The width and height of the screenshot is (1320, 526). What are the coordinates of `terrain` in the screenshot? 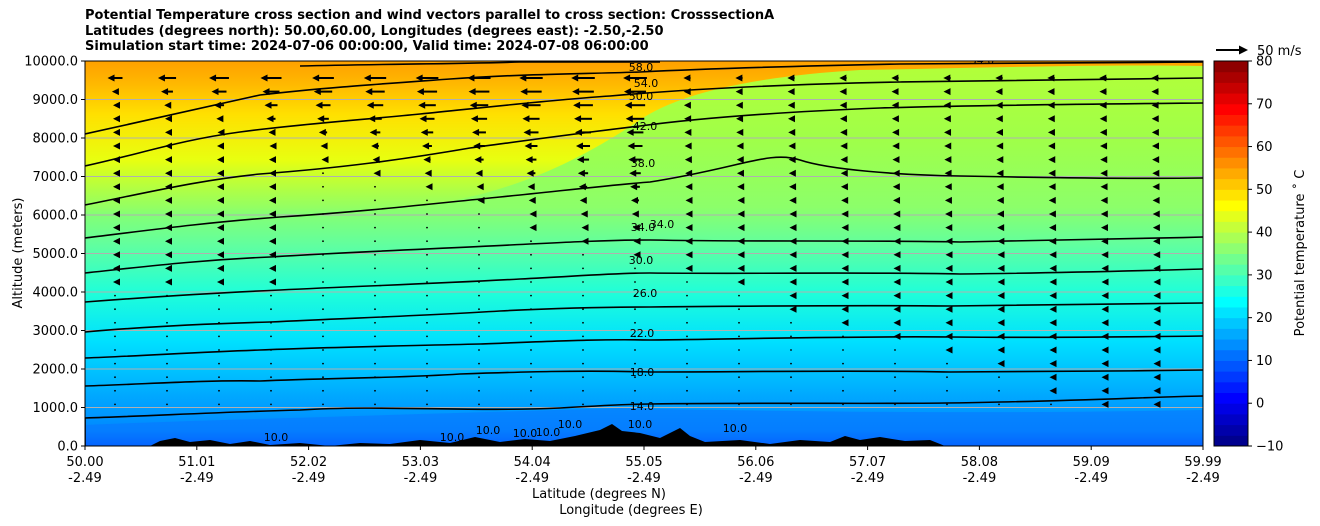 It's located at (547, 435).